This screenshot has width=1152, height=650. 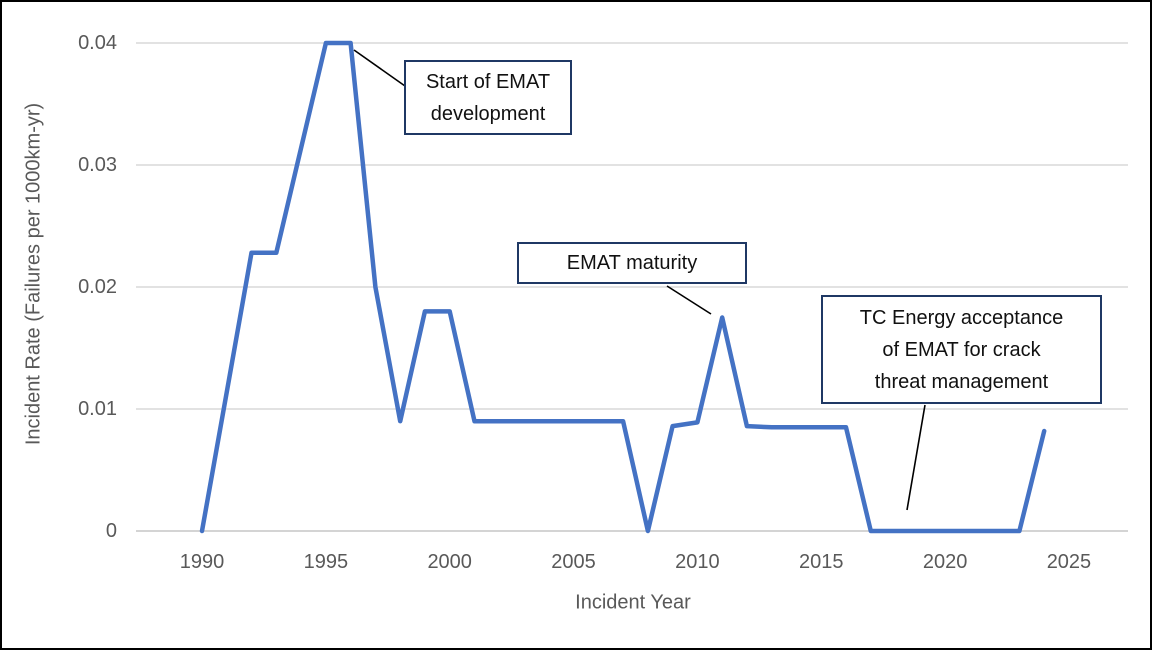 What do you see at coordinates (111, 531) in the screenshot?
I see `y-tick-label-0: 0` at bounding box center [111, 531].